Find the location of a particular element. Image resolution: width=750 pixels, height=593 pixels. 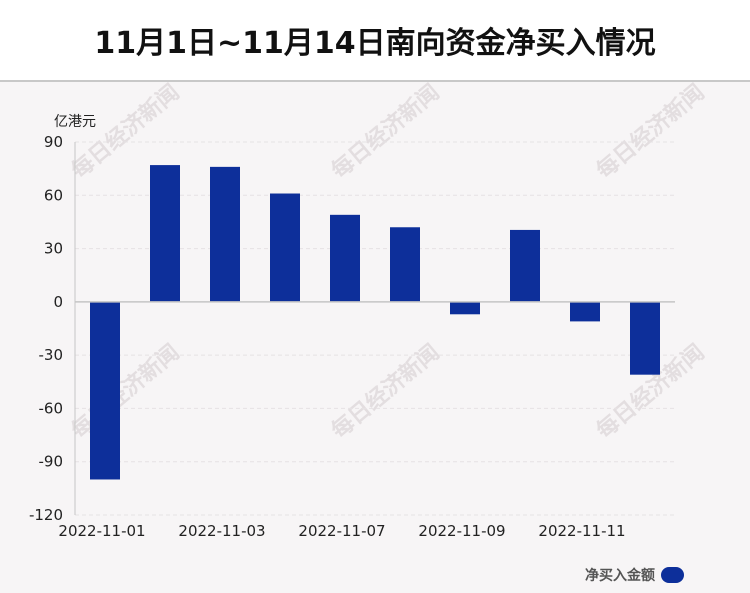

y-tick-label: 90 is located at coordinates (53, 142).